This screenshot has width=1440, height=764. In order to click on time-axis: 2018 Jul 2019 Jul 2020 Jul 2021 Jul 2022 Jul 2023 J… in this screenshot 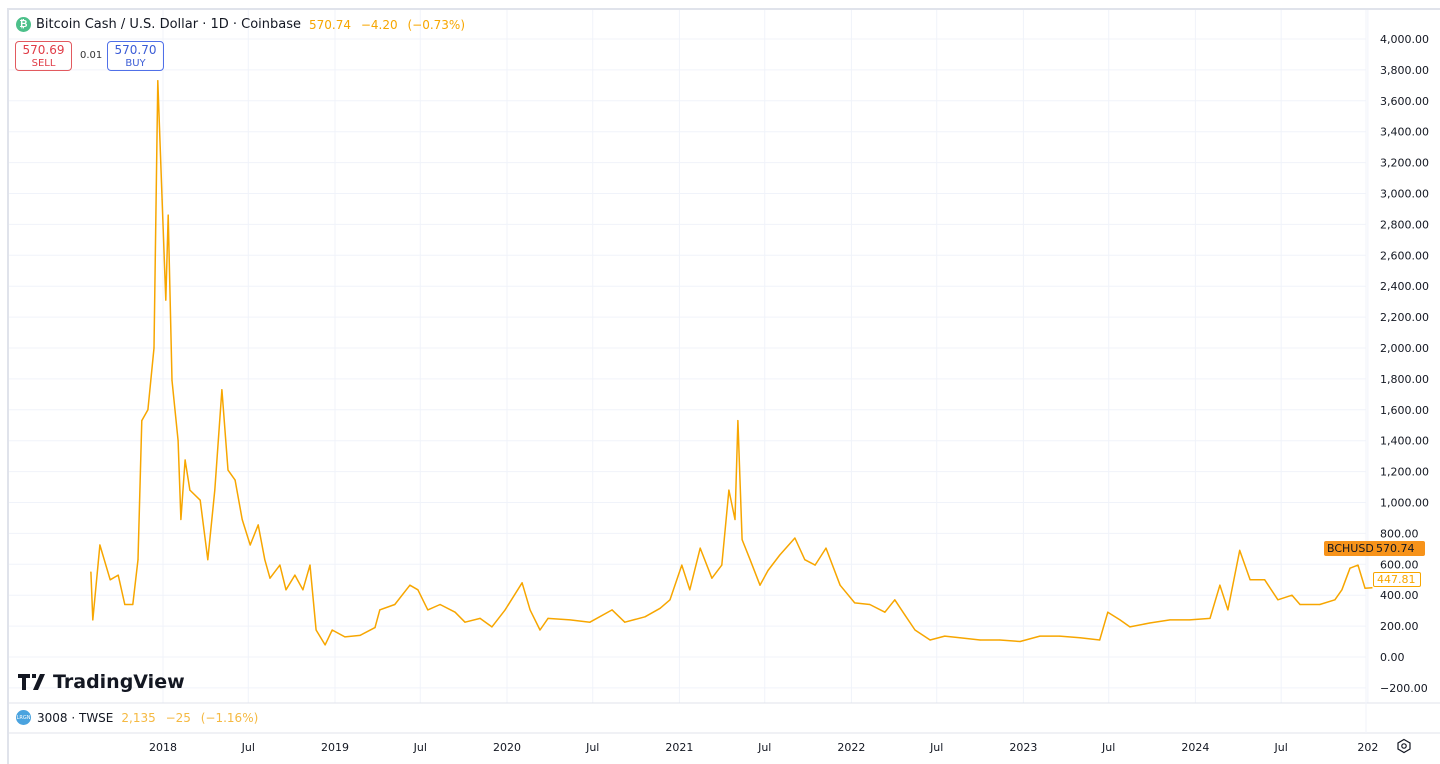, I will do `click(763, 747)`.